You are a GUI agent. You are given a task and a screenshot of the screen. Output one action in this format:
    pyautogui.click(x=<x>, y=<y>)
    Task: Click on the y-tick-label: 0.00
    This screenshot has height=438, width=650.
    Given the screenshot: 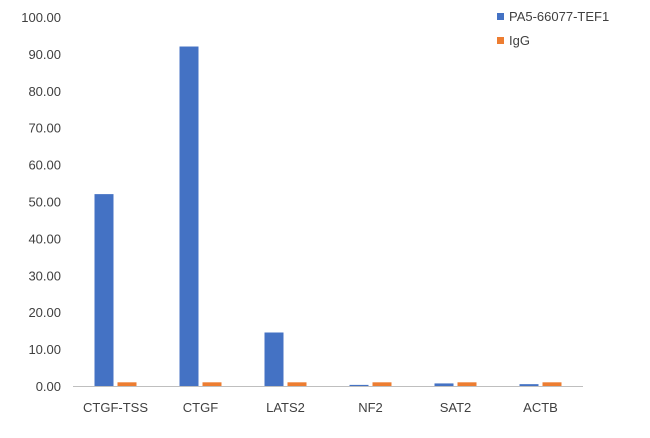 What is the action you would take?
    pyautogui.click(x=48, y=386)
    